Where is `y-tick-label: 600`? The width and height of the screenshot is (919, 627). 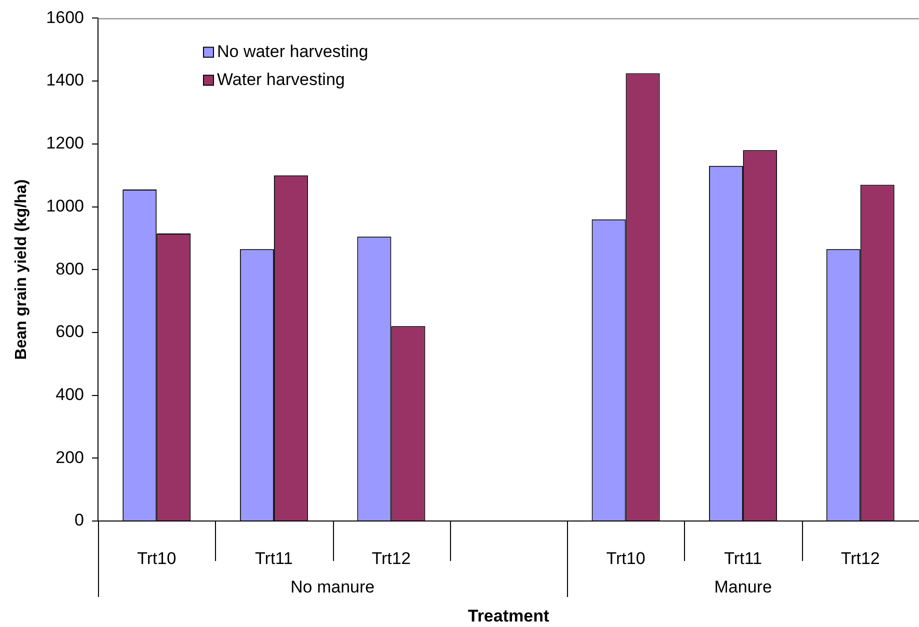 y-tick-label: 600 is located at coordinates (70, 332).